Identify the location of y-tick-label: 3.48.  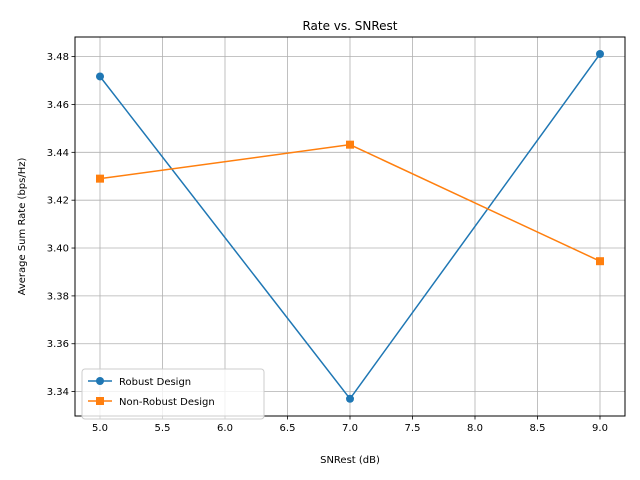
(58, 57).